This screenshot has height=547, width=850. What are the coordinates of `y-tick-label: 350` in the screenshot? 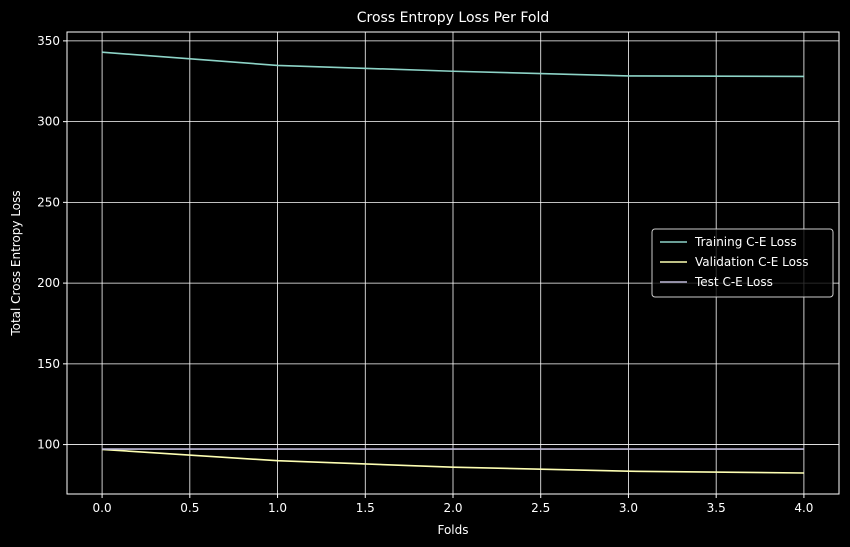 It's located at (48, 41).